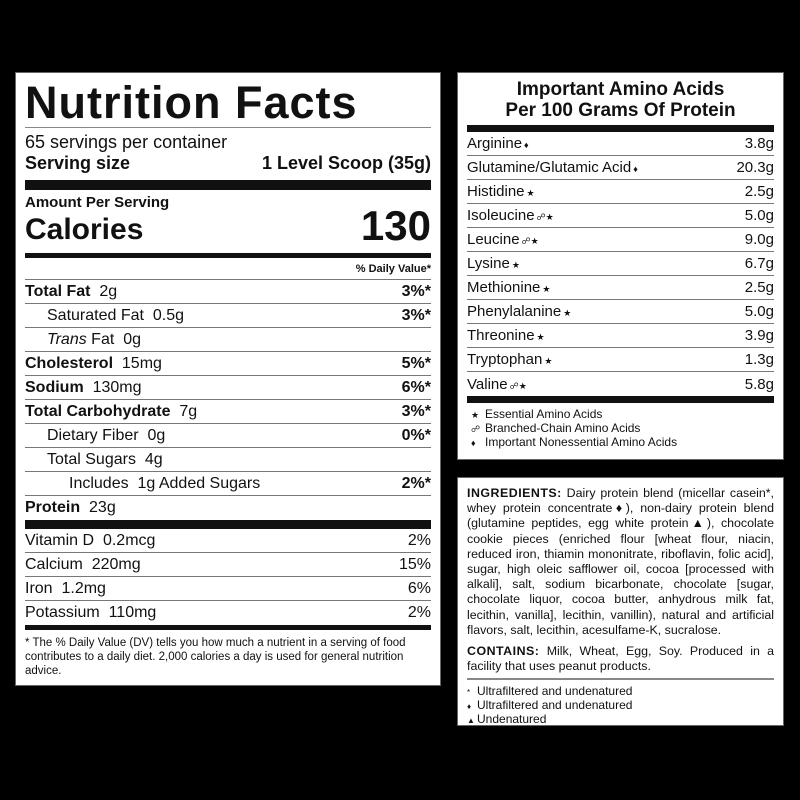 Image resolution: width=800 pixels, height=800 pixels. I want to click on amino-row: Threonine ★ 3.9g, so click(620, 336).